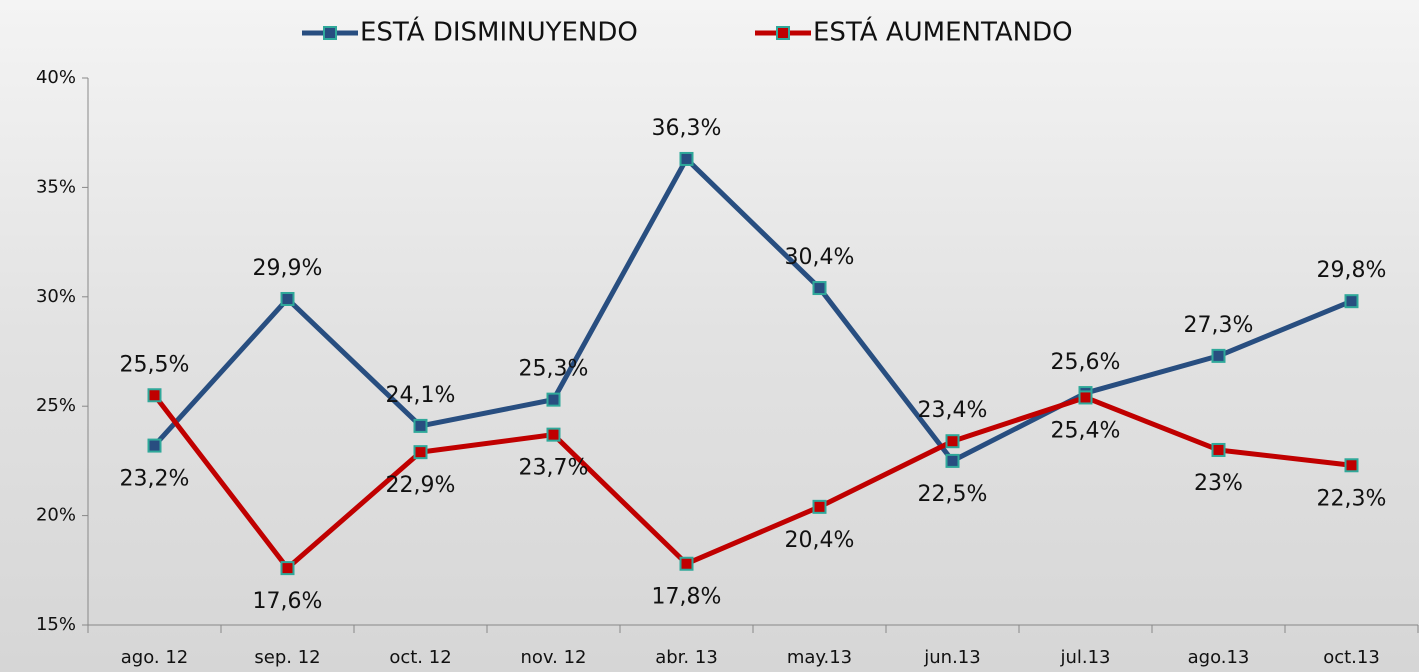 Image resolution: width=1419 pixels, height=672 pixels. What do you see at coordinates (953, 494) in the screenshot?
I see `data-label: 22,5%` at bounding box center [953, 494].